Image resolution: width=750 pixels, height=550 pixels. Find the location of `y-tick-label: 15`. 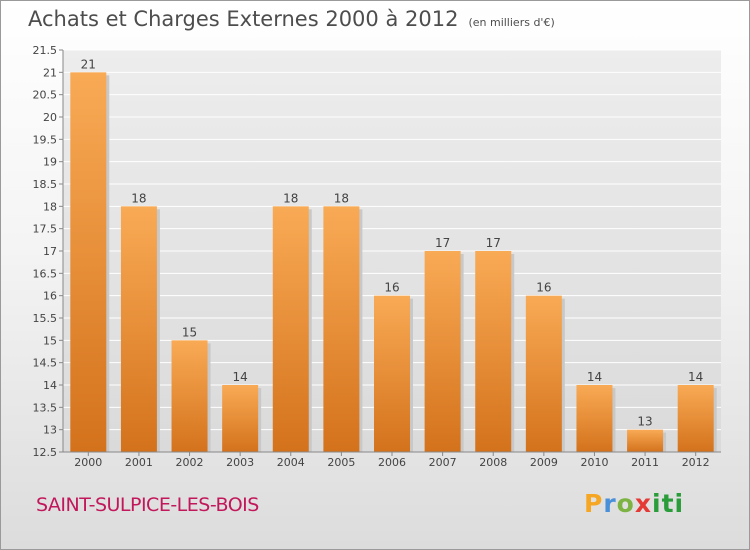

y-tick-label: 15 is located at coordinates (50, 340).